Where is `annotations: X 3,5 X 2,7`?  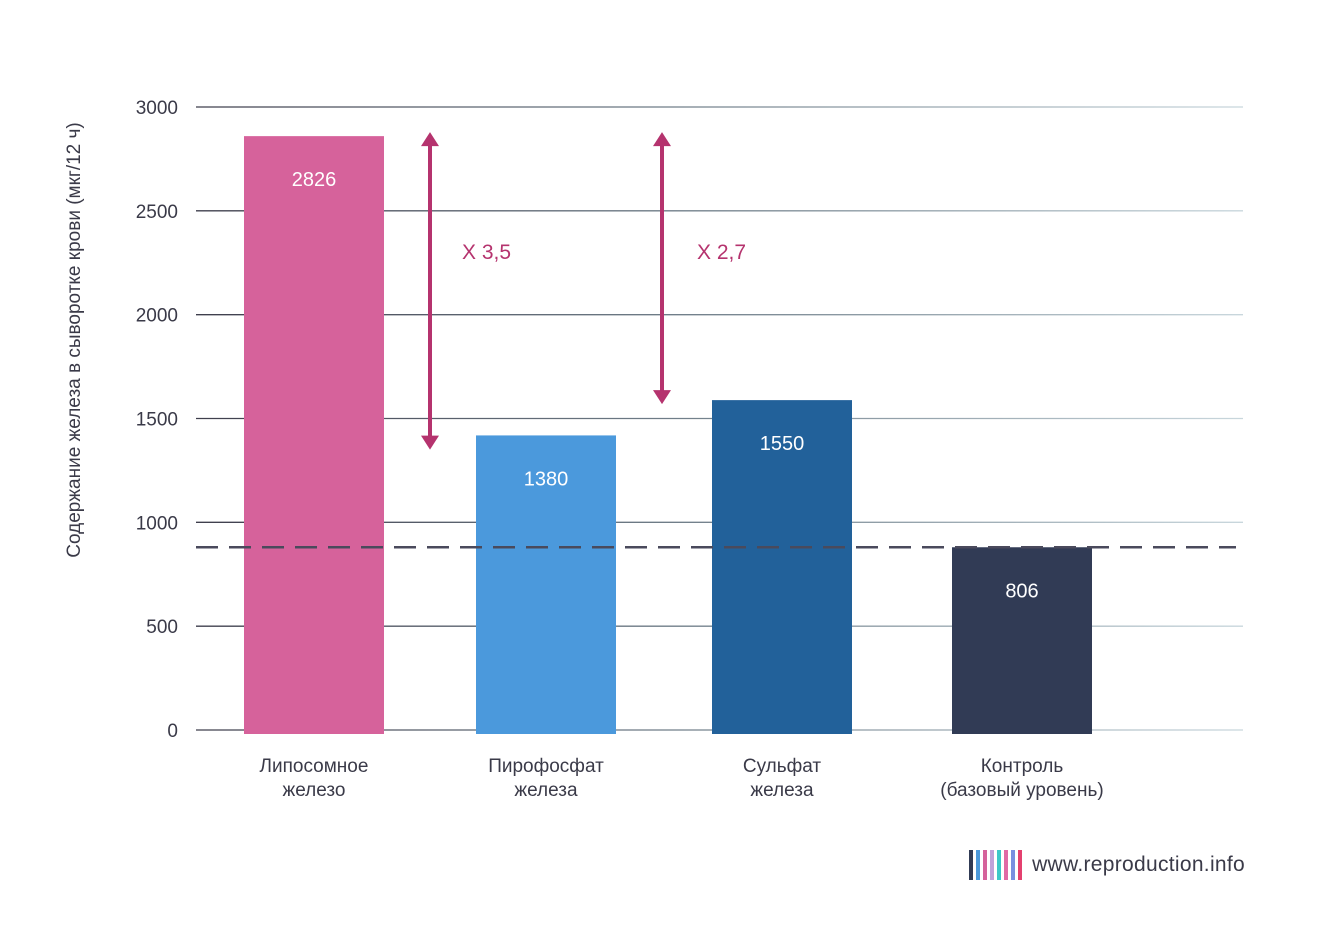
annotations: X 3,5 X 2,7 is located at coordinates (583, 291).